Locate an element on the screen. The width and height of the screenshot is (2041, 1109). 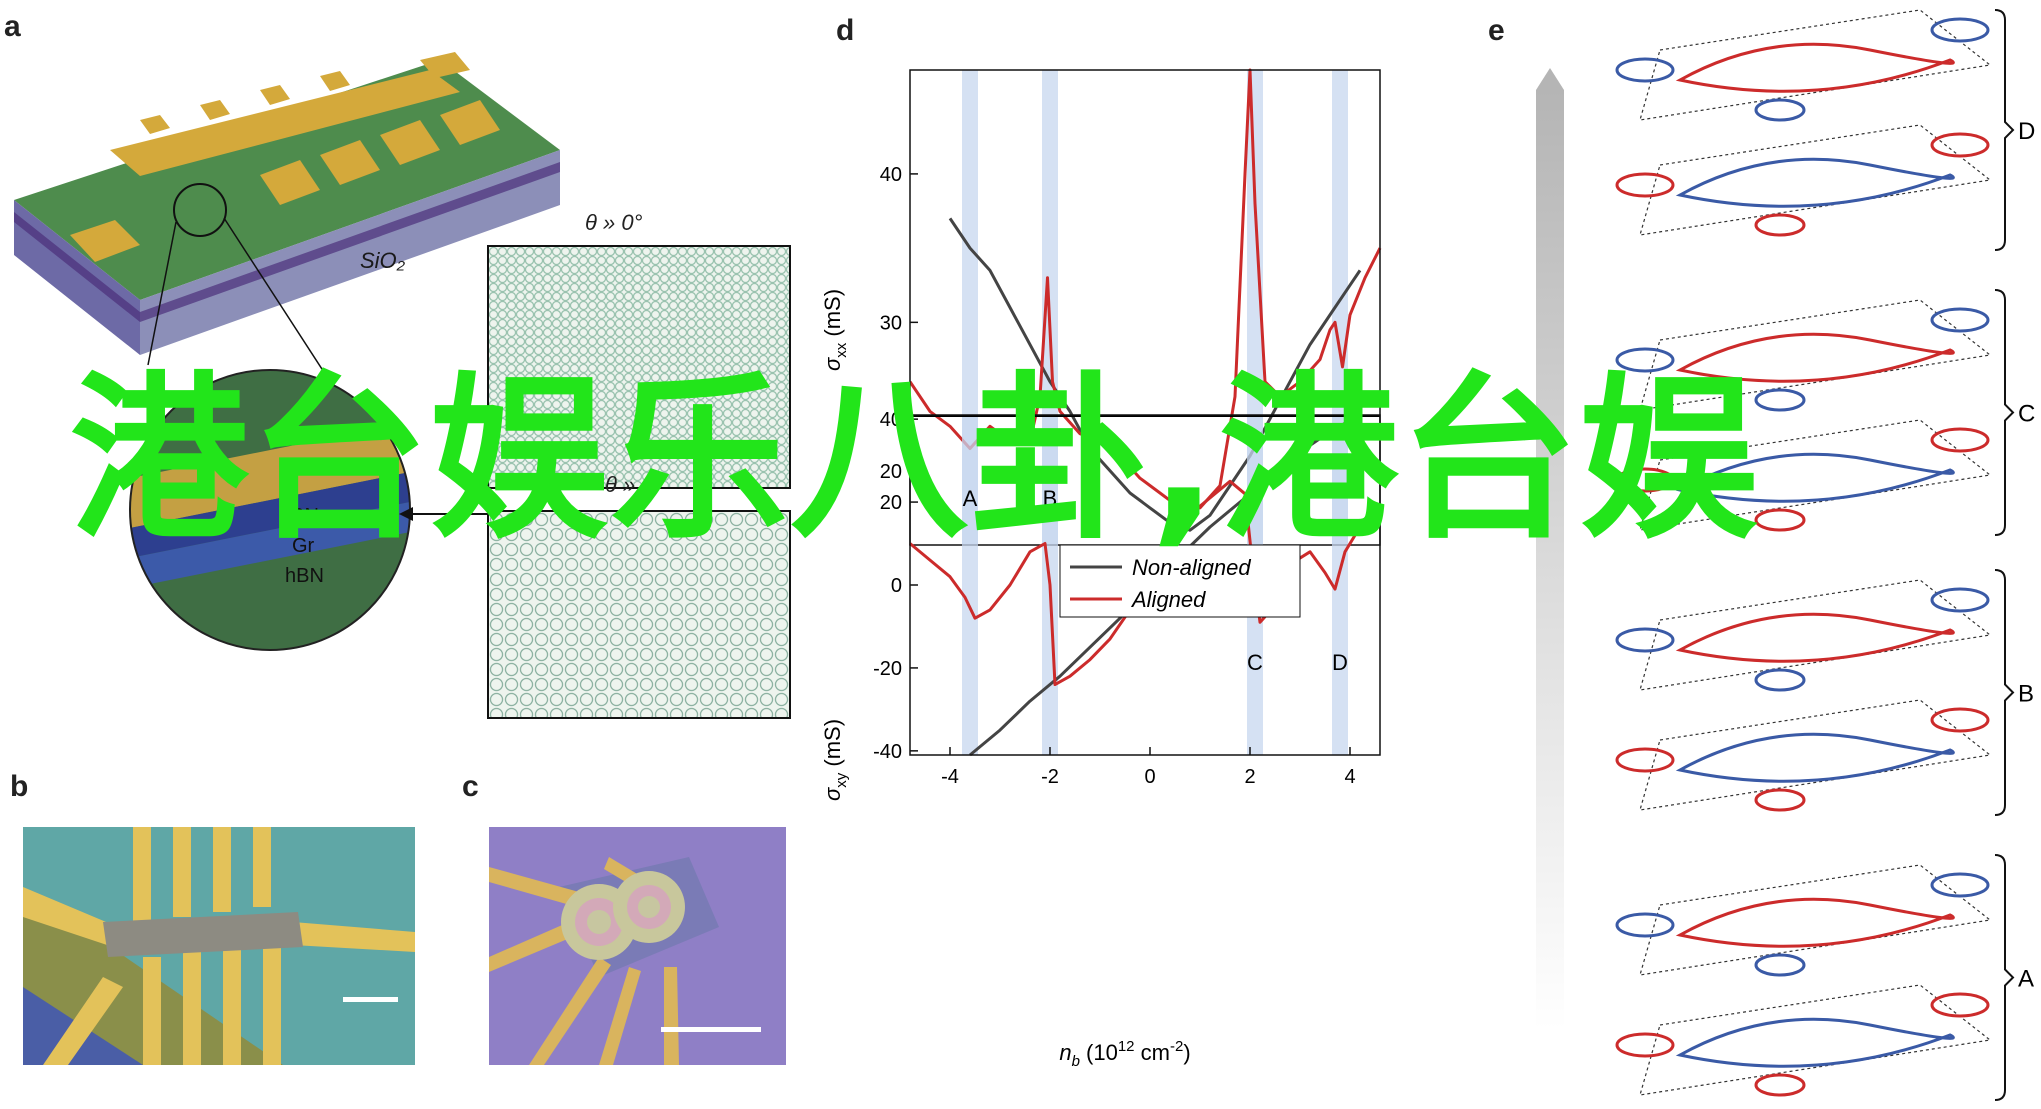
band-label-b: B is located at coordinates (1050, 498).